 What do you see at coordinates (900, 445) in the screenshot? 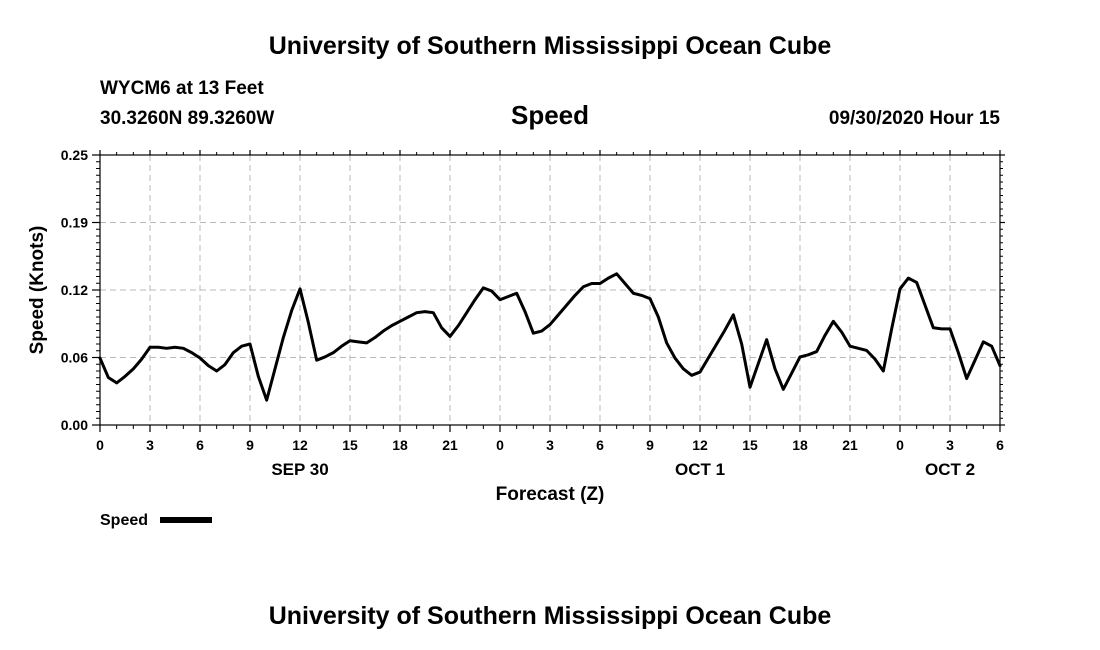
I see `x-tick-label: 0` at bounding box center [900, 445].